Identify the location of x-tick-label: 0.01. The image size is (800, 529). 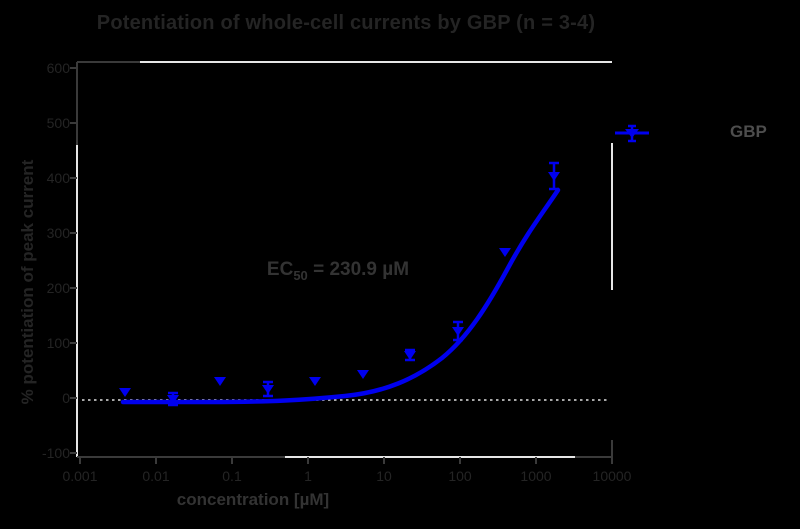
(156, 476).